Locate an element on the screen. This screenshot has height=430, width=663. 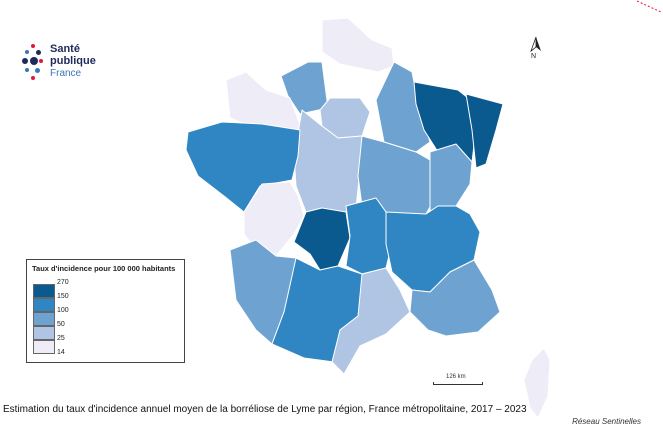
sante-publique-france-logo: Santé publique France is located at coordinates (62, 63).